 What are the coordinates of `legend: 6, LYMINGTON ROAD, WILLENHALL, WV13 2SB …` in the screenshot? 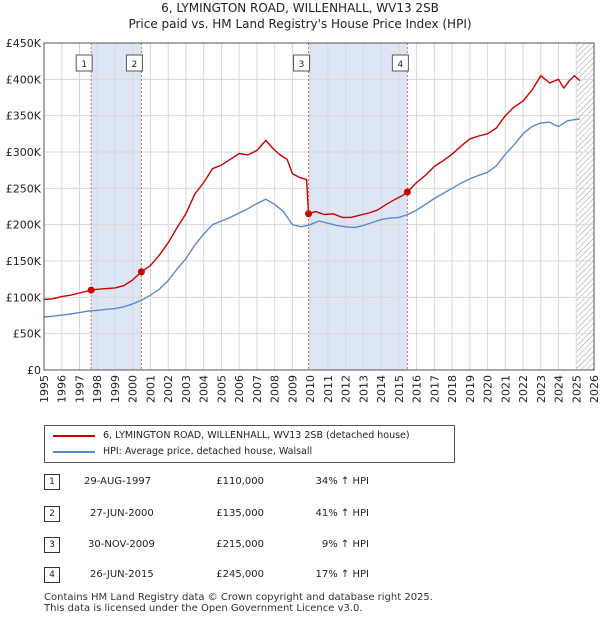 It's located at (249, 444).